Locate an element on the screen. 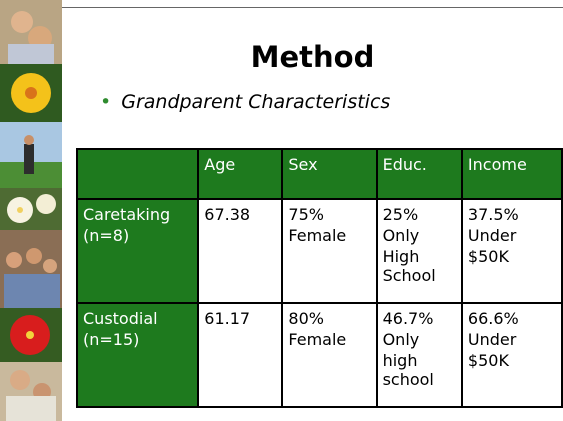 The image size is (563, 421). cell-line: Custodial is located at coordinates (120, 318).